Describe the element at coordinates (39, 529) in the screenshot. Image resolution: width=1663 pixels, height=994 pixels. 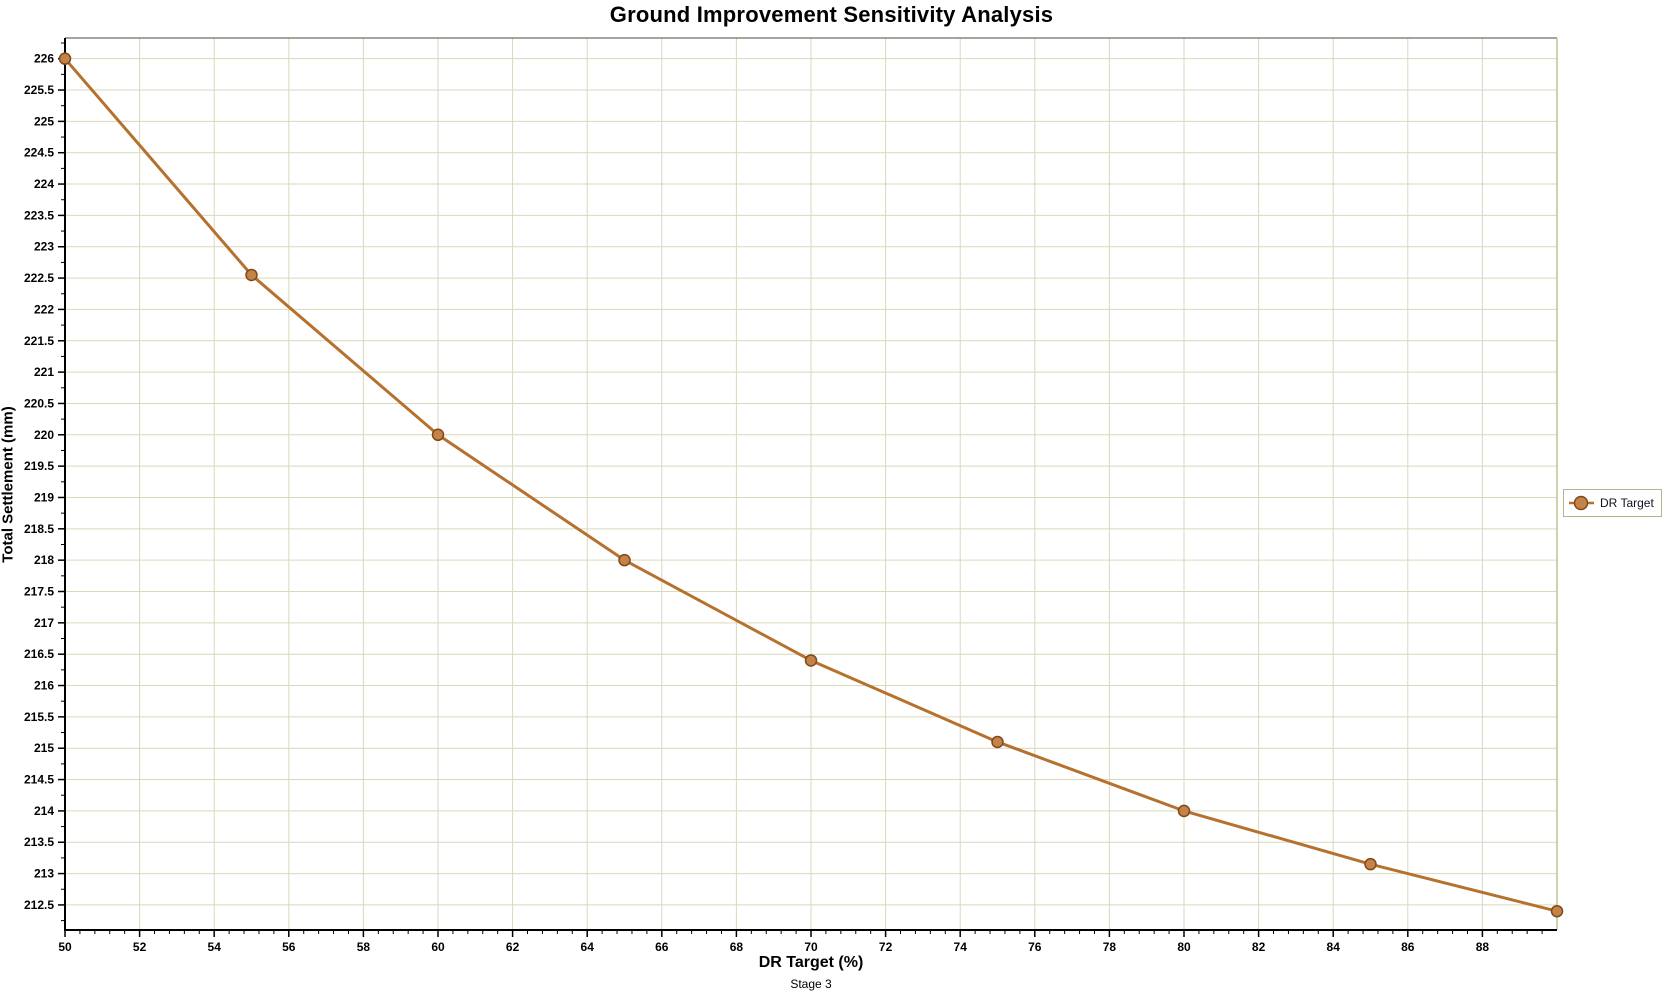
I see `y-tick-label: 218.5` at that location.